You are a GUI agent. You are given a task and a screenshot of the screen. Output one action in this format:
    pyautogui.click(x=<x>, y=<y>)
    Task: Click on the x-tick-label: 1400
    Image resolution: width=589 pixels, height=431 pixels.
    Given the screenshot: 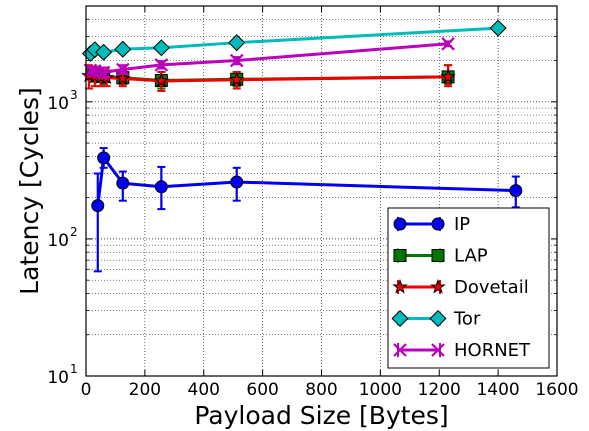 What is the action you would take?
    pyautogui.click(x=497, y=390)
    